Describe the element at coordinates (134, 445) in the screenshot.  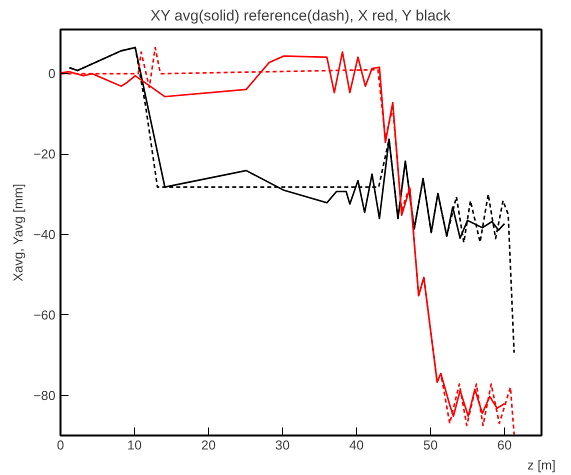
I see `x-tick-label: 10` at that location.